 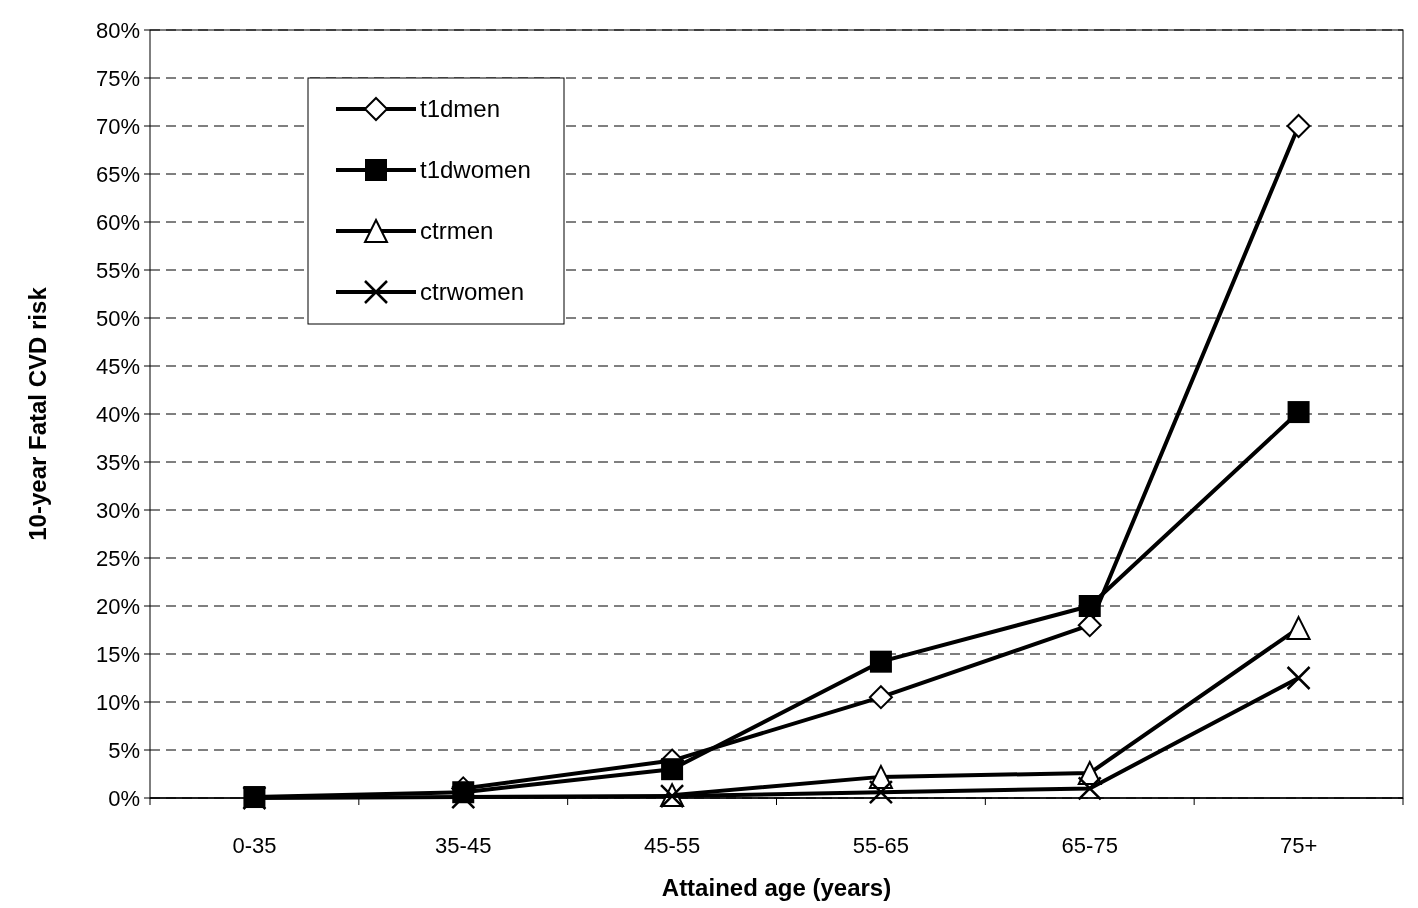 I want to click on y-tick-label: 40%, so click(x=117, y=414).